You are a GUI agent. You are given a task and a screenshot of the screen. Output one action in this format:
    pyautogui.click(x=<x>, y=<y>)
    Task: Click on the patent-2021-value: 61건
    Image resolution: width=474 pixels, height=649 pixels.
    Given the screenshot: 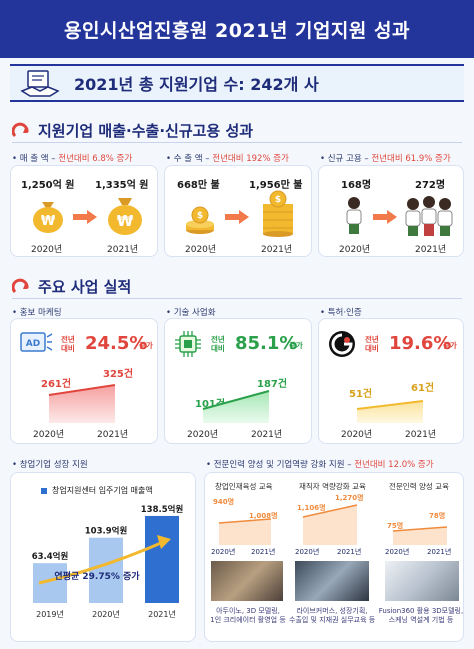 What is the action you would take?
    pyautogui.click(x=423, y=388)
    